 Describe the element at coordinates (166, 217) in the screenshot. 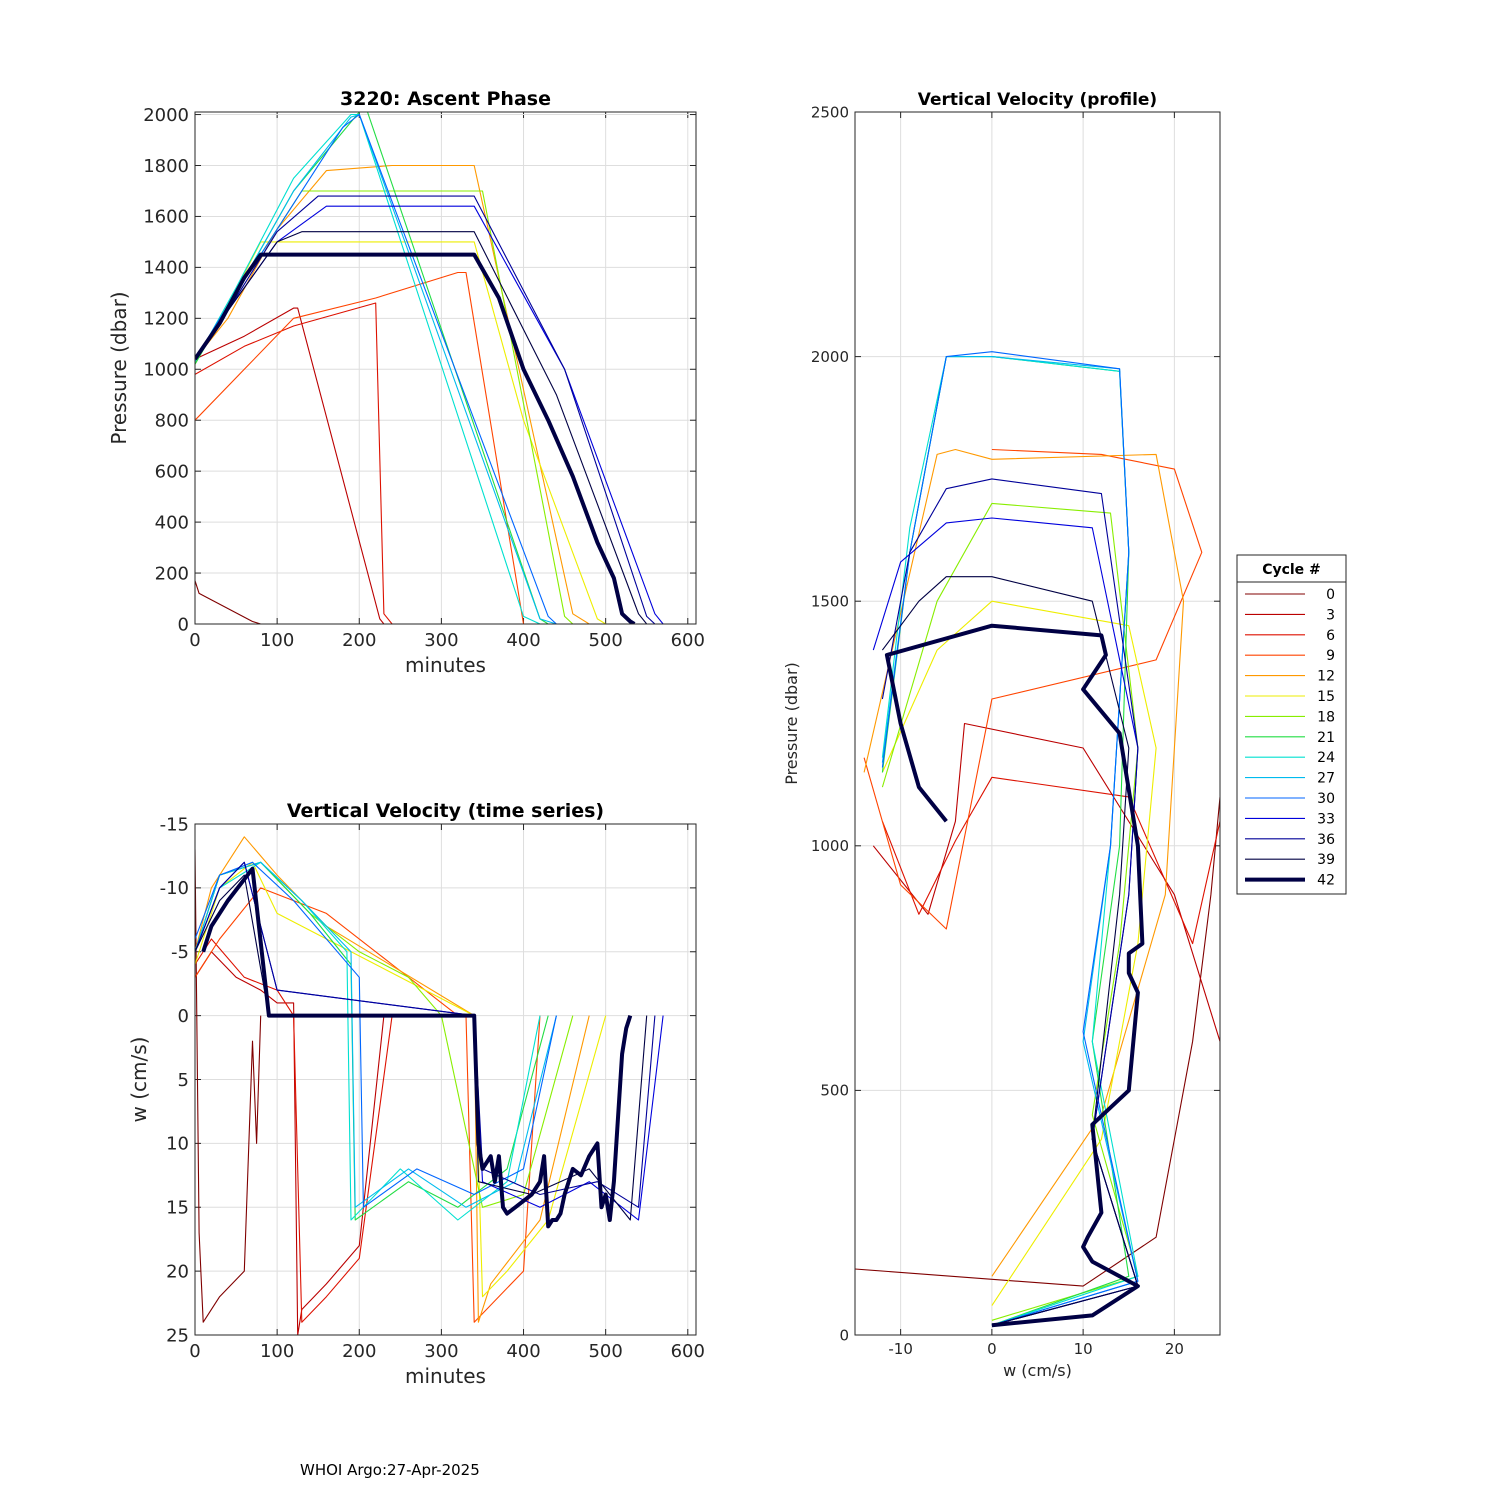

I see `y-tick-label: 1600` at that location.